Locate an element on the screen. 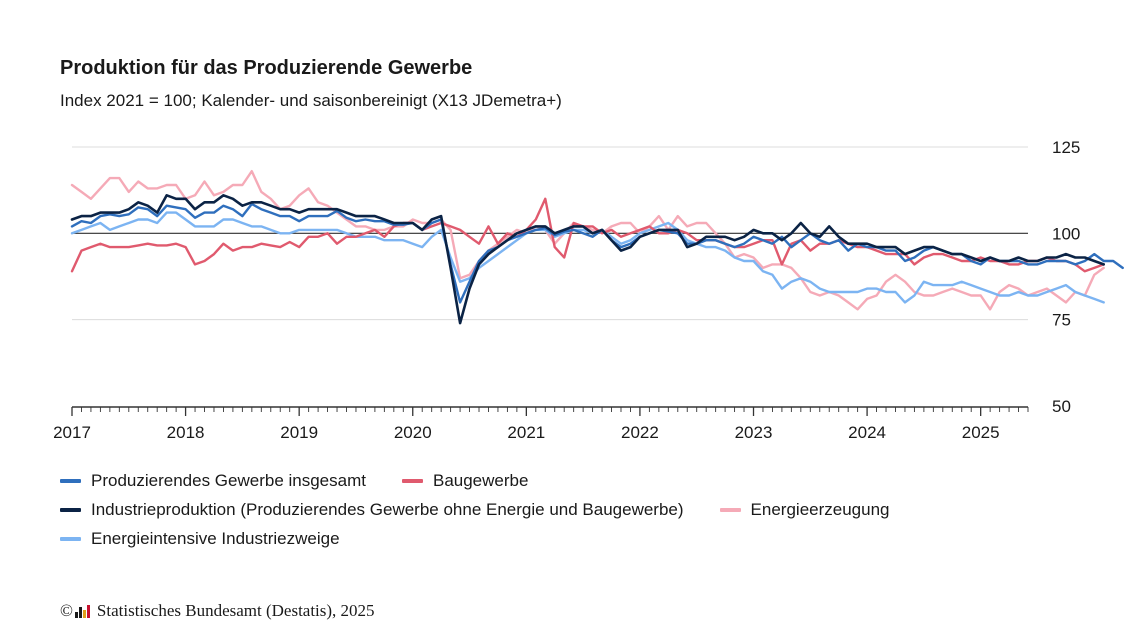 Image resolution: width=1144 pixels, height=643 pixels. legend-item-energieintensive: Energieintensive Industriezweige is located at coordinates (200, 539).